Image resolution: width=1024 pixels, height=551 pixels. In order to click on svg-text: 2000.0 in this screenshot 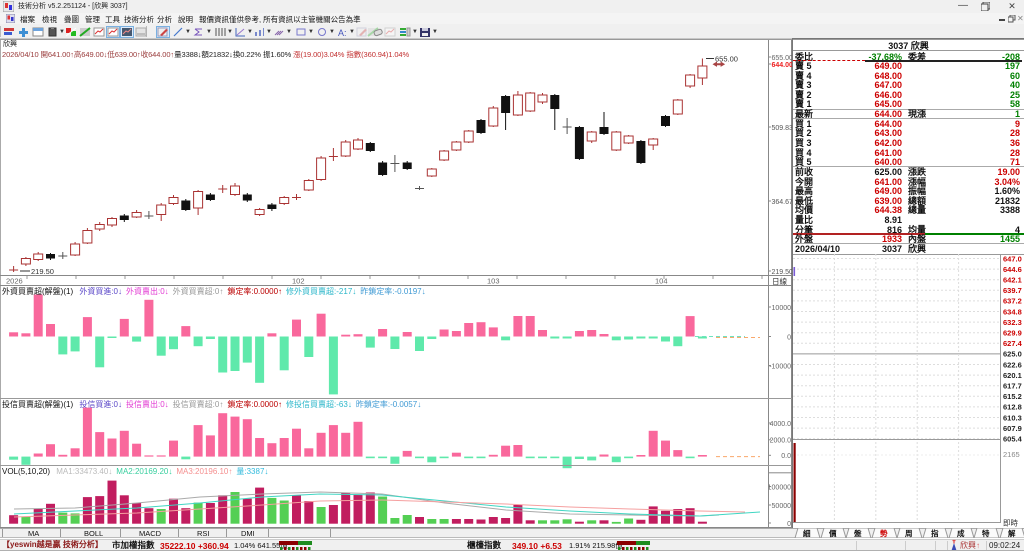, I will do `click(781, 441)`.